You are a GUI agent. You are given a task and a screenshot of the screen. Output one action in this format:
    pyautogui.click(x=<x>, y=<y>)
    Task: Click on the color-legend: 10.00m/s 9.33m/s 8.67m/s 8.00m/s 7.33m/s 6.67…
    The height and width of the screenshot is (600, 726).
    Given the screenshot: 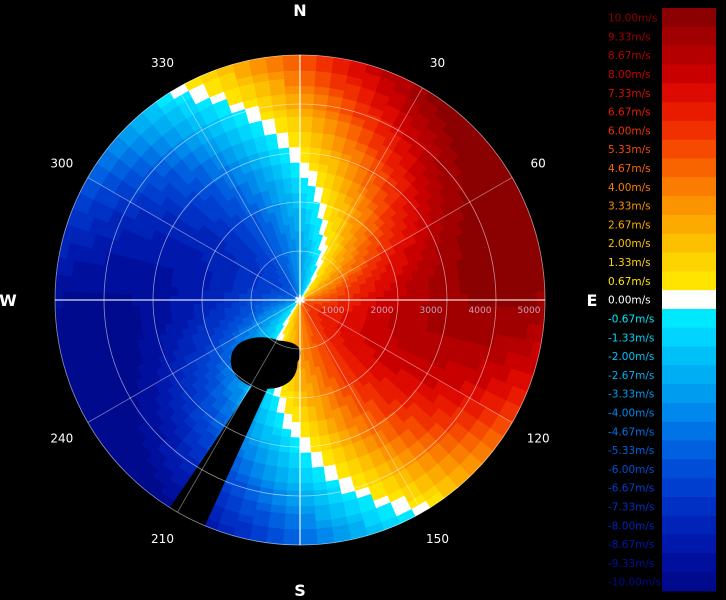 What is the action you would take?
    pyautogui.click(x=661, y=300)
    